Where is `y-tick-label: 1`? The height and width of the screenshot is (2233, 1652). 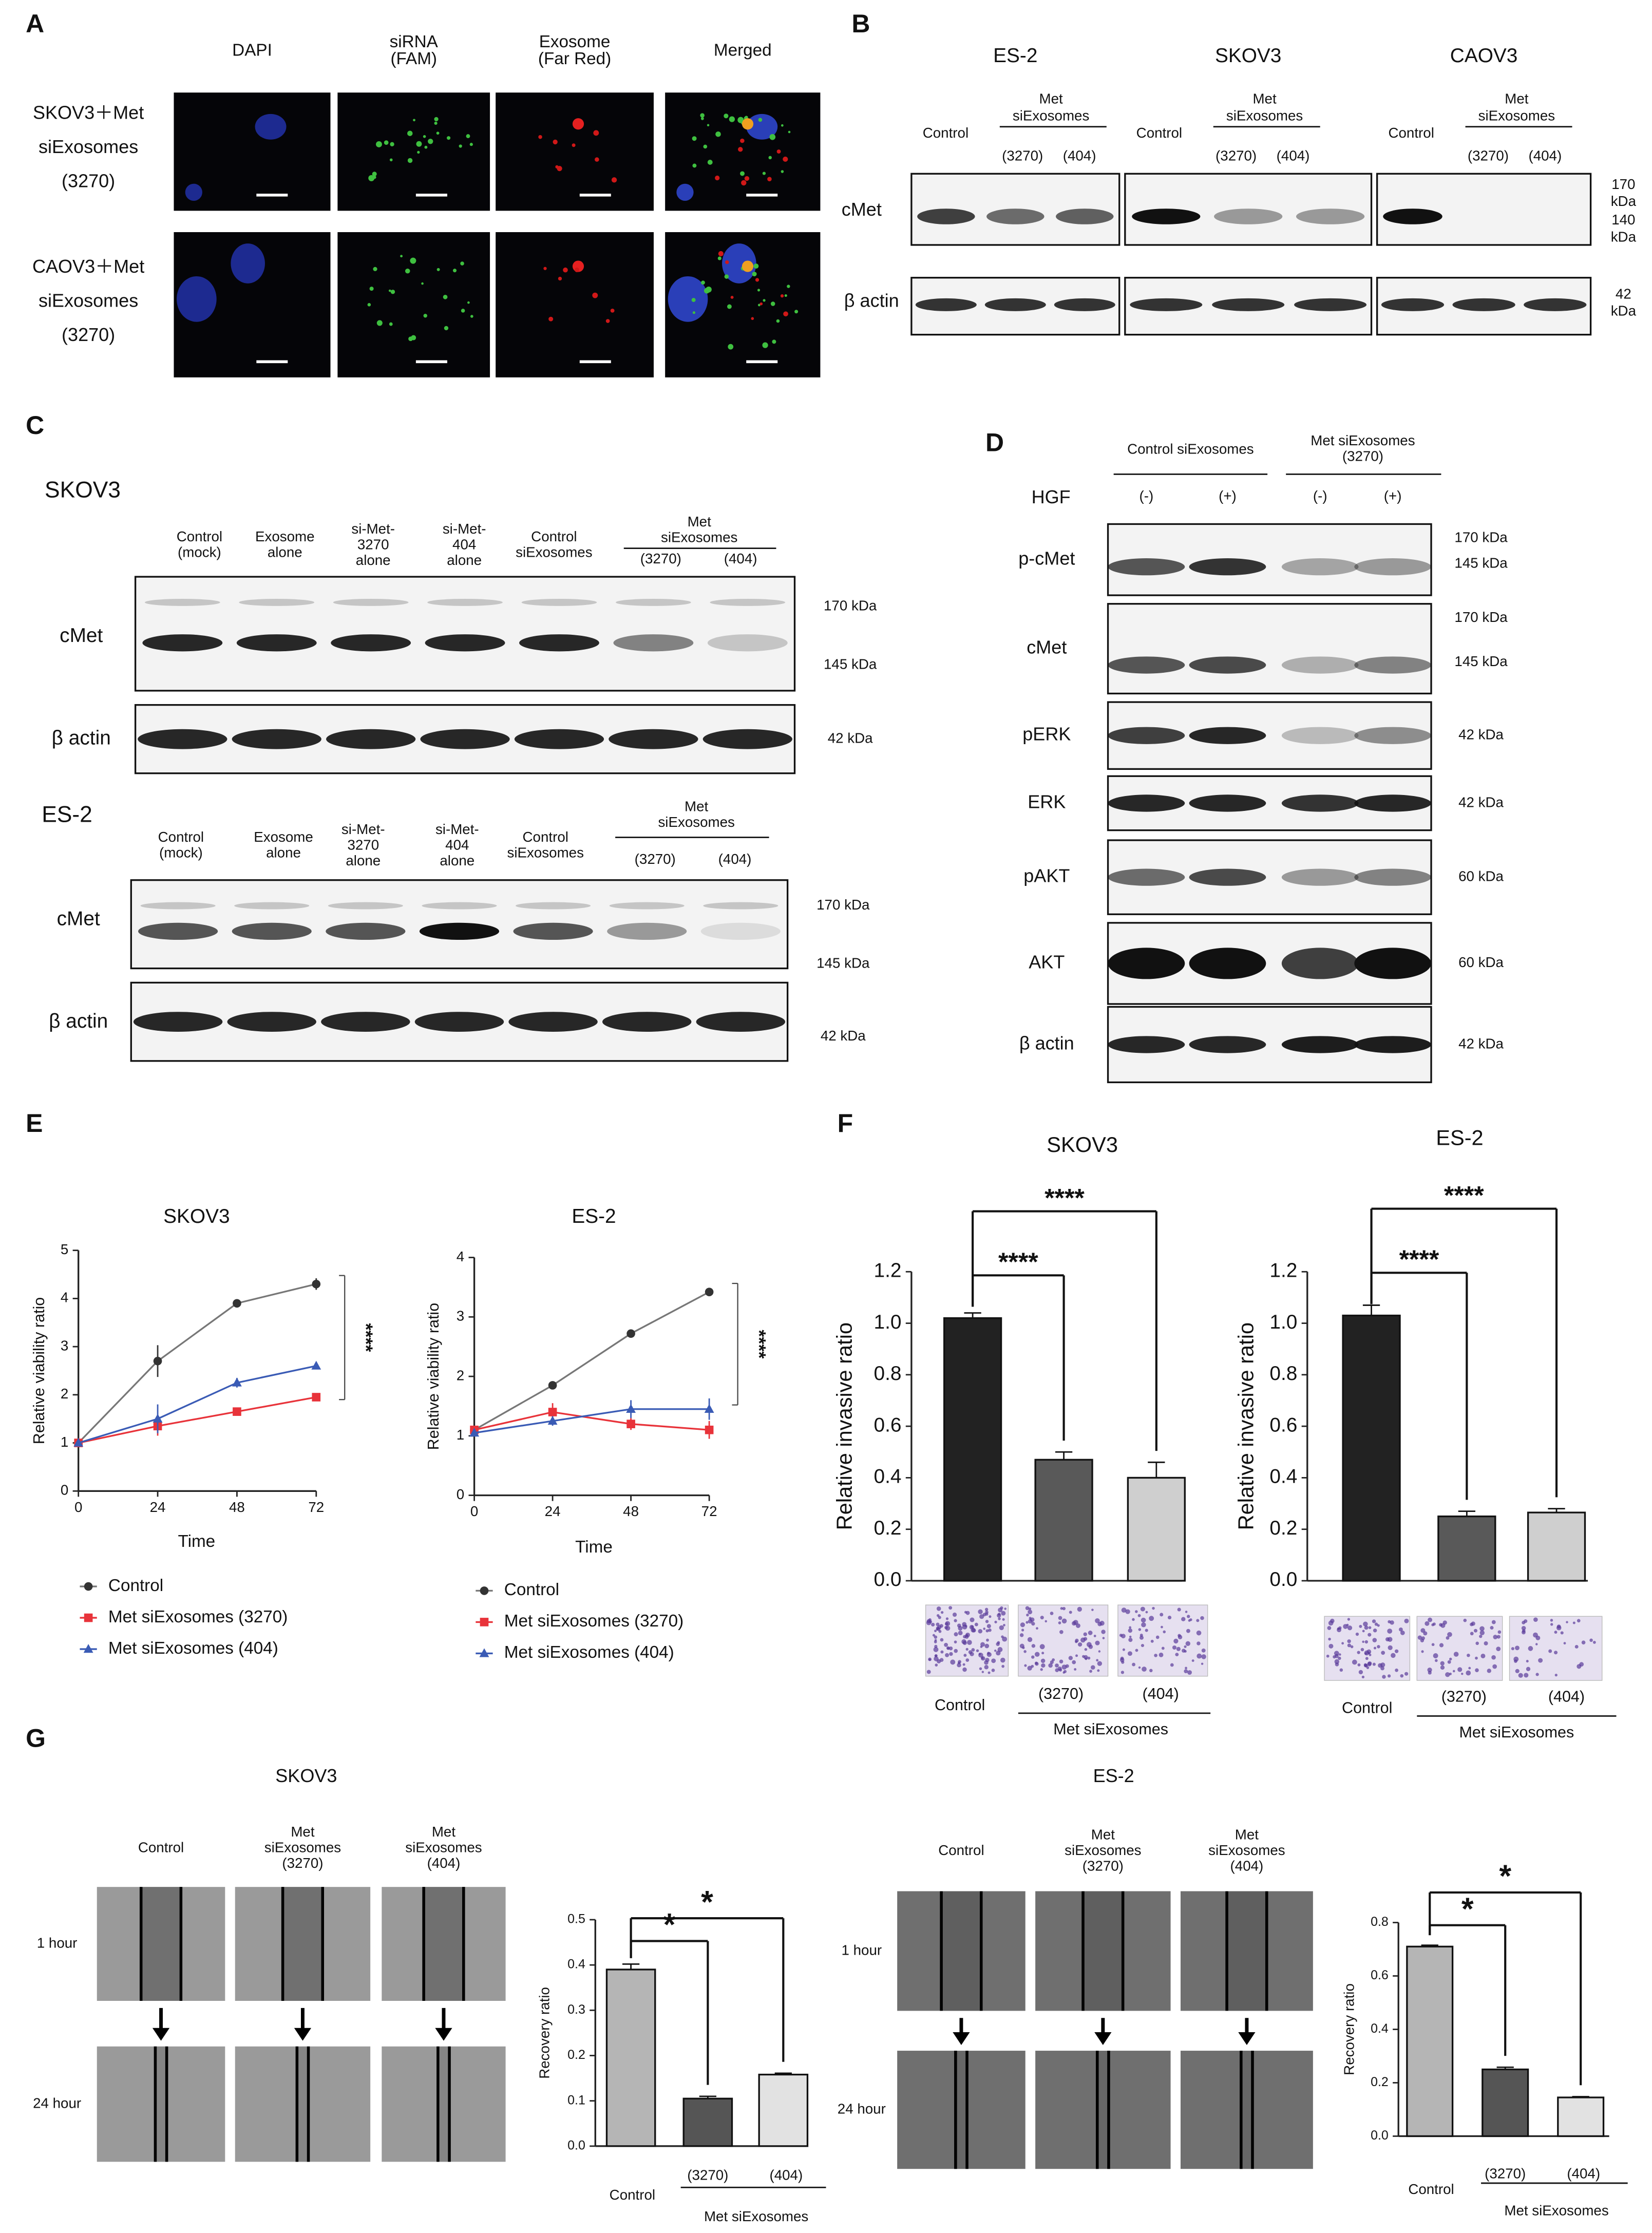 y-tick-label: 1 is located at coordinates (64, 1442).